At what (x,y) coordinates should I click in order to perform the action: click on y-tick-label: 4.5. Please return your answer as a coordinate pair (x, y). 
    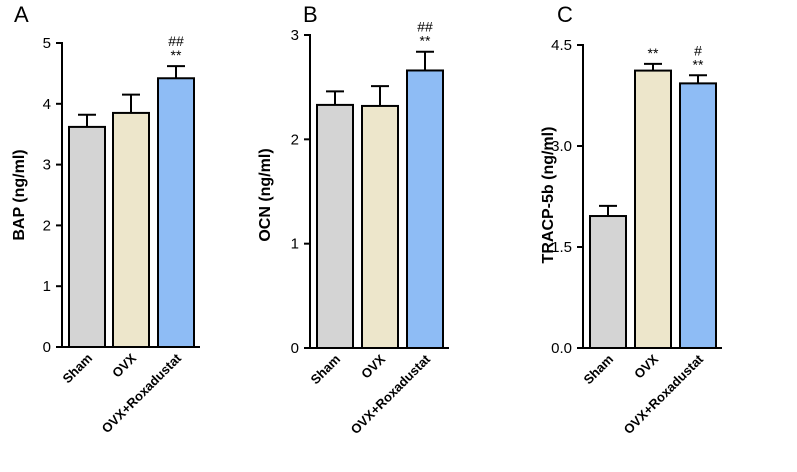
    Looking at the image, I should click on (561, 45).